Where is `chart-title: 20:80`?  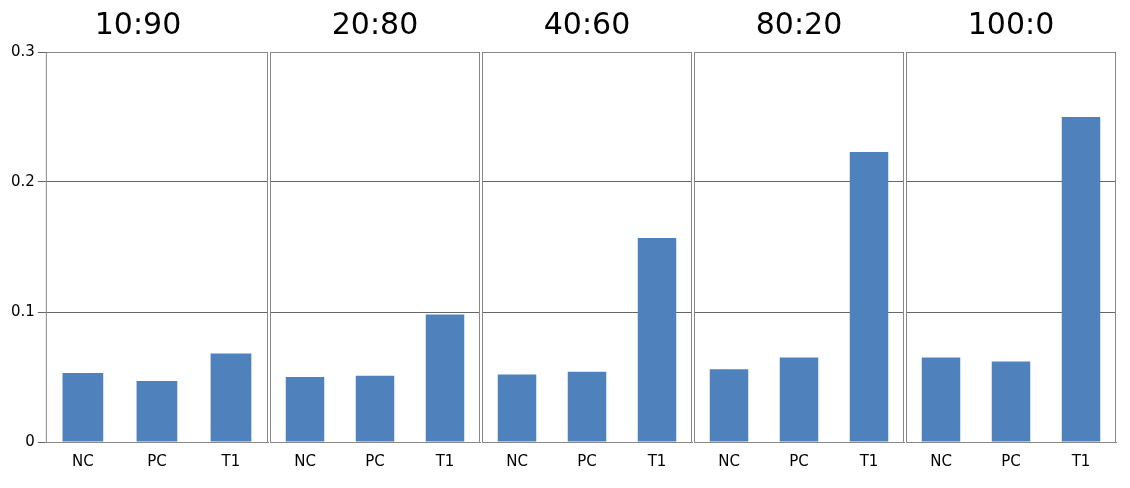 chart-title: 20:80 is located at coordinates (375, 23).